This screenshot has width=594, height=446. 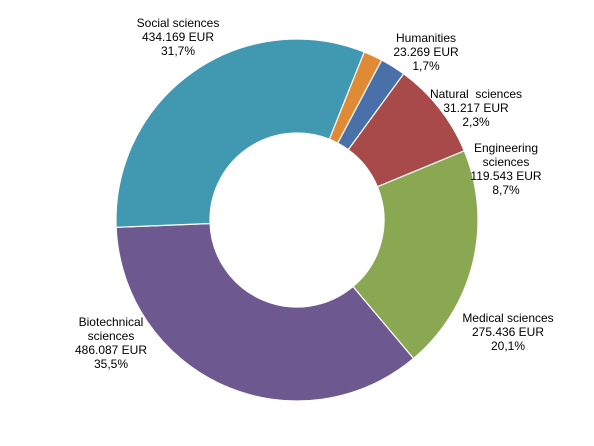 I want to click on label-biotechnical-sciences: Biotechnical sciences 486.087 EUR 35,5%, so click(x=111, y=343).